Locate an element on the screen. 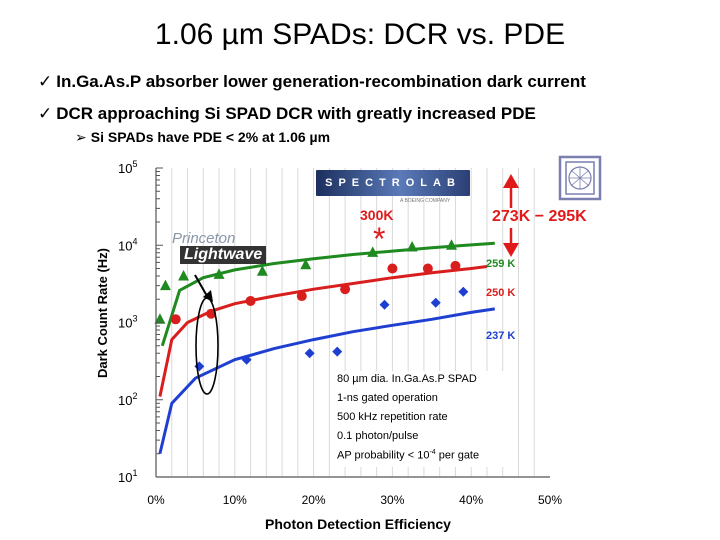 This screenshot has height=540, width=720. bullet-text: Si SPADs have PDE < 2% at 1.06 µm is located at coordinates (210, 137).